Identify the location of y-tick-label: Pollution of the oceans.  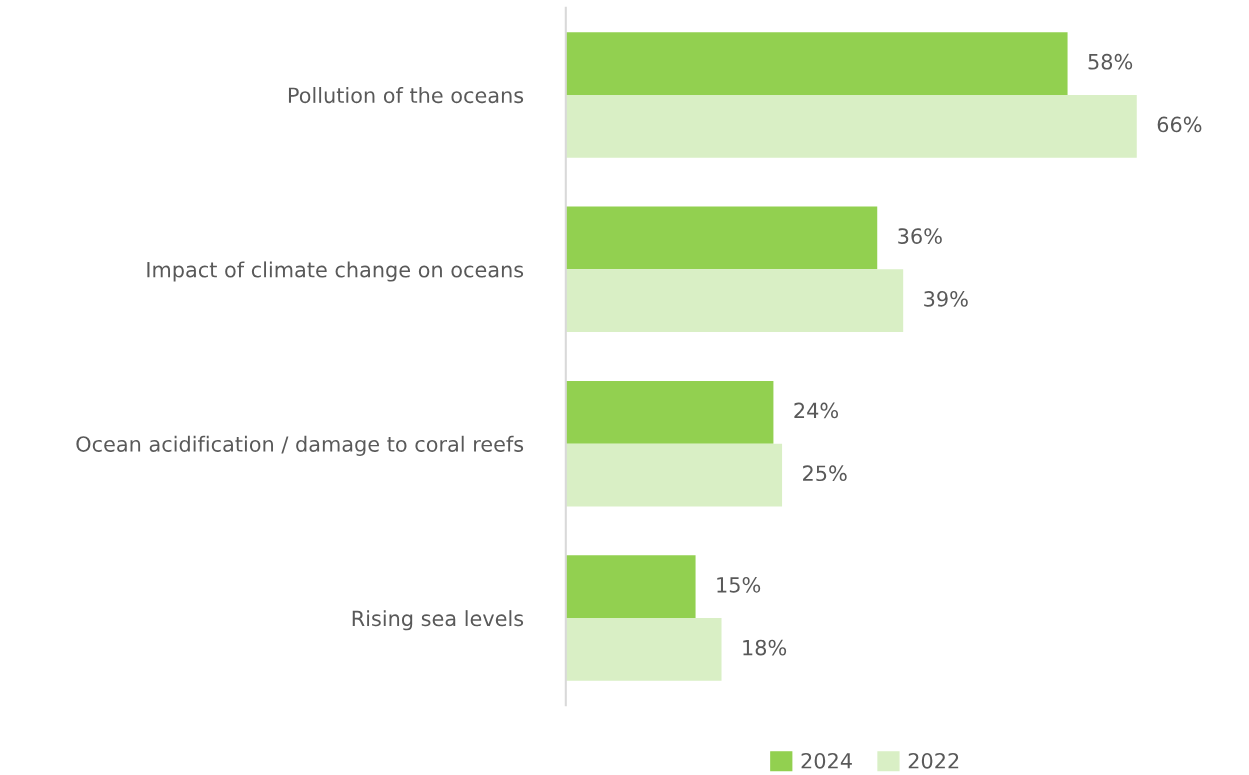
(406, 95).